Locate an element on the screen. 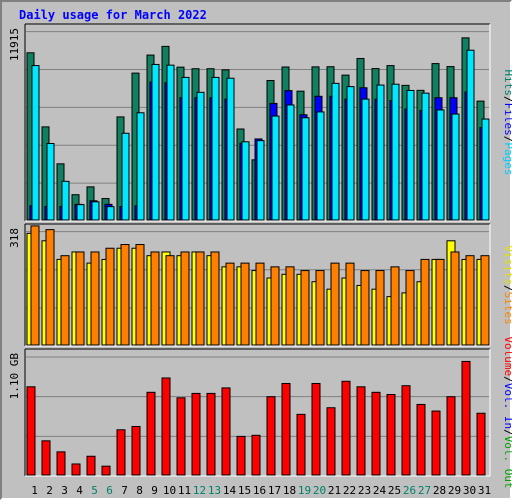 The height and width of the screenshot is (500, 512). bot-legend: Volume/Vol. In/Vol. Out is located at coordinates (507, 412).